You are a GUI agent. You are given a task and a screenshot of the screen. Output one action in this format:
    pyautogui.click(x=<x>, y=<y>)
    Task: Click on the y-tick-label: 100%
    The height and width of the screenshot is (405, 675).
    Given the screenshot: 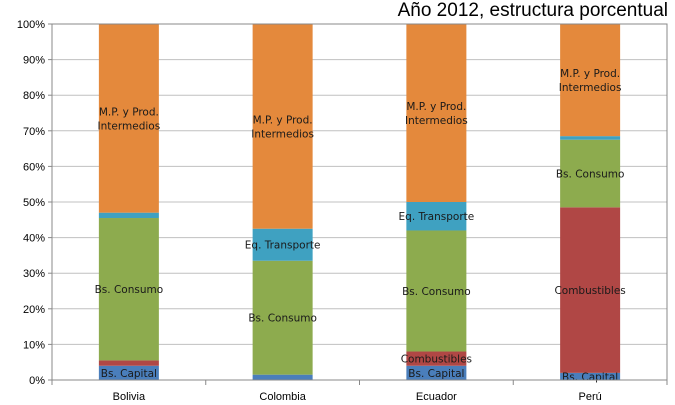 What is the action you would take?
    pyautogui.click(x=31, y=25)
    